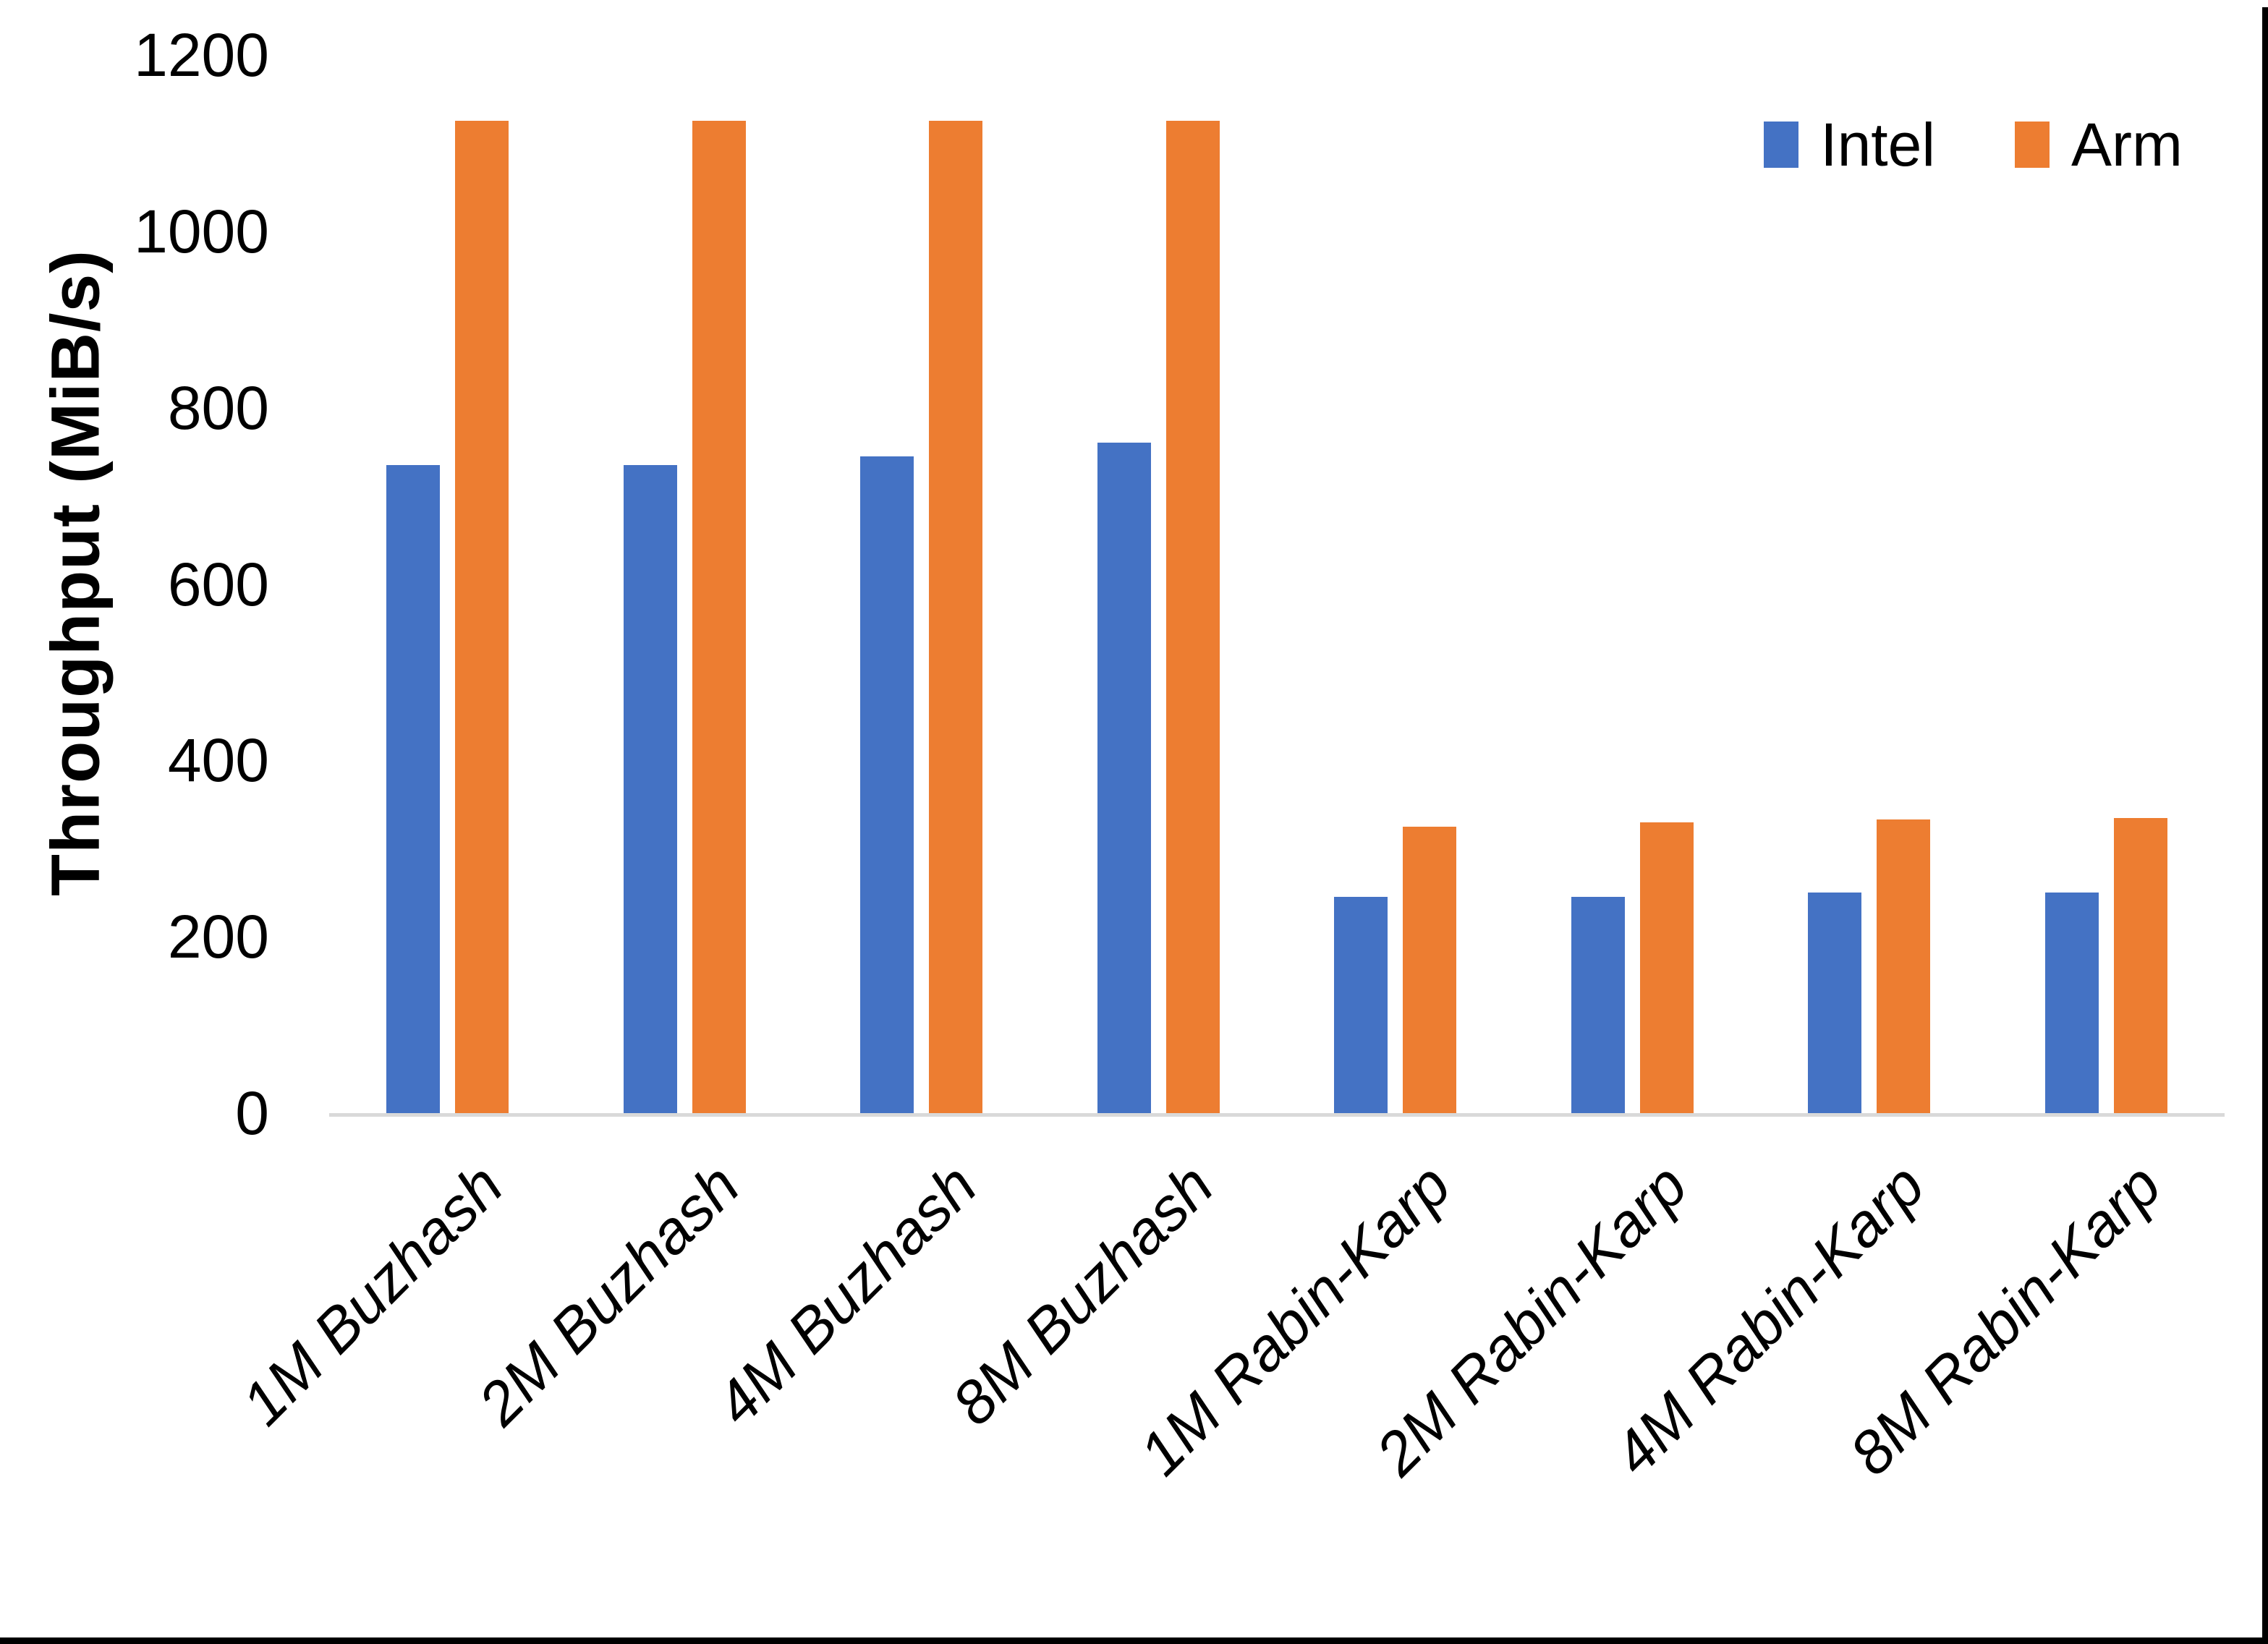 Image resolution: width=2268 pixels, height=1644 pixels. Describe the element at coordinates (1781, 145) in the screenshot. I see `legend-swatch-intel-icon` at that location.